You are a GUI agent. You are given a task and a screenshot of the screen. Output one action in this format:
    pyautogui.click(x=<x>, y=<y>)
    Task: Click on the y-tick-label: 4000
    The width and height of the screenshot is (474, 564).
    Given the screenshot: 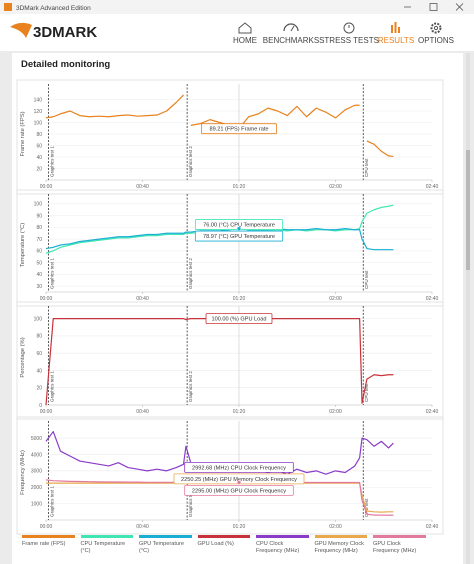 What is the action you would take?
    pyautogui.click(x=36, y=455)
    